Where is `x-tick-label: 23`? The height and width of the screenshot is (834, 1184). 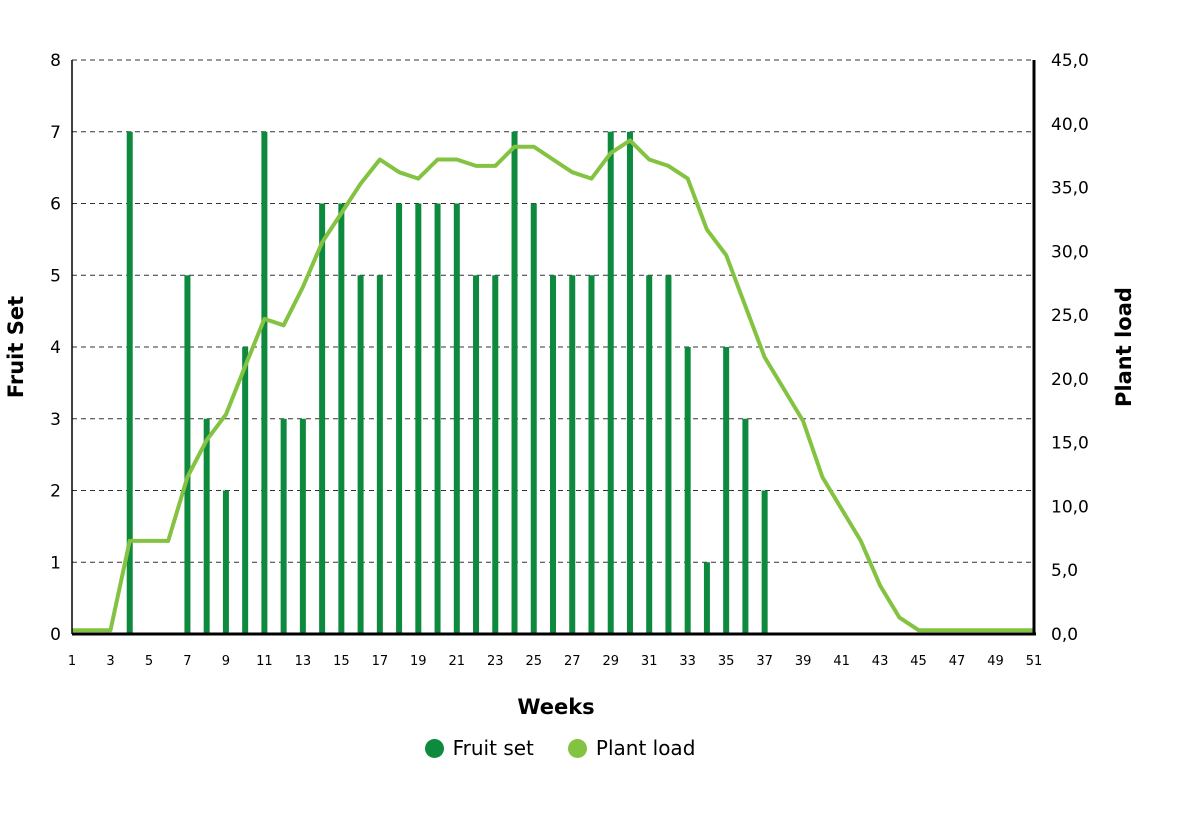
x-tick-label: 23 is located at coordinates (495, 661).